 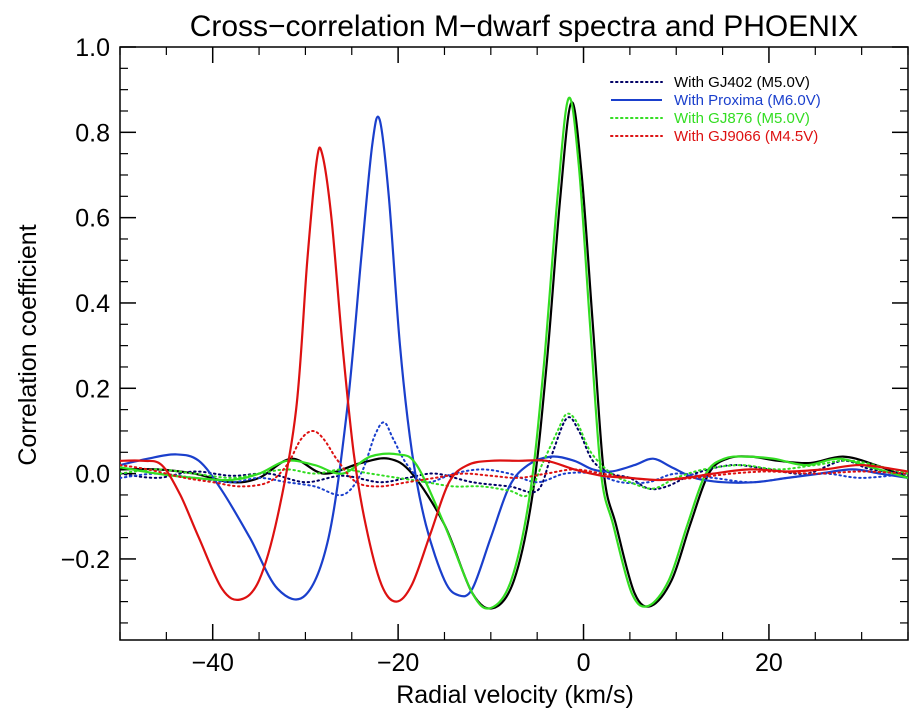 I want to click on x-axis-label: Radial velocity (km/s), so click(x=515, y=695).